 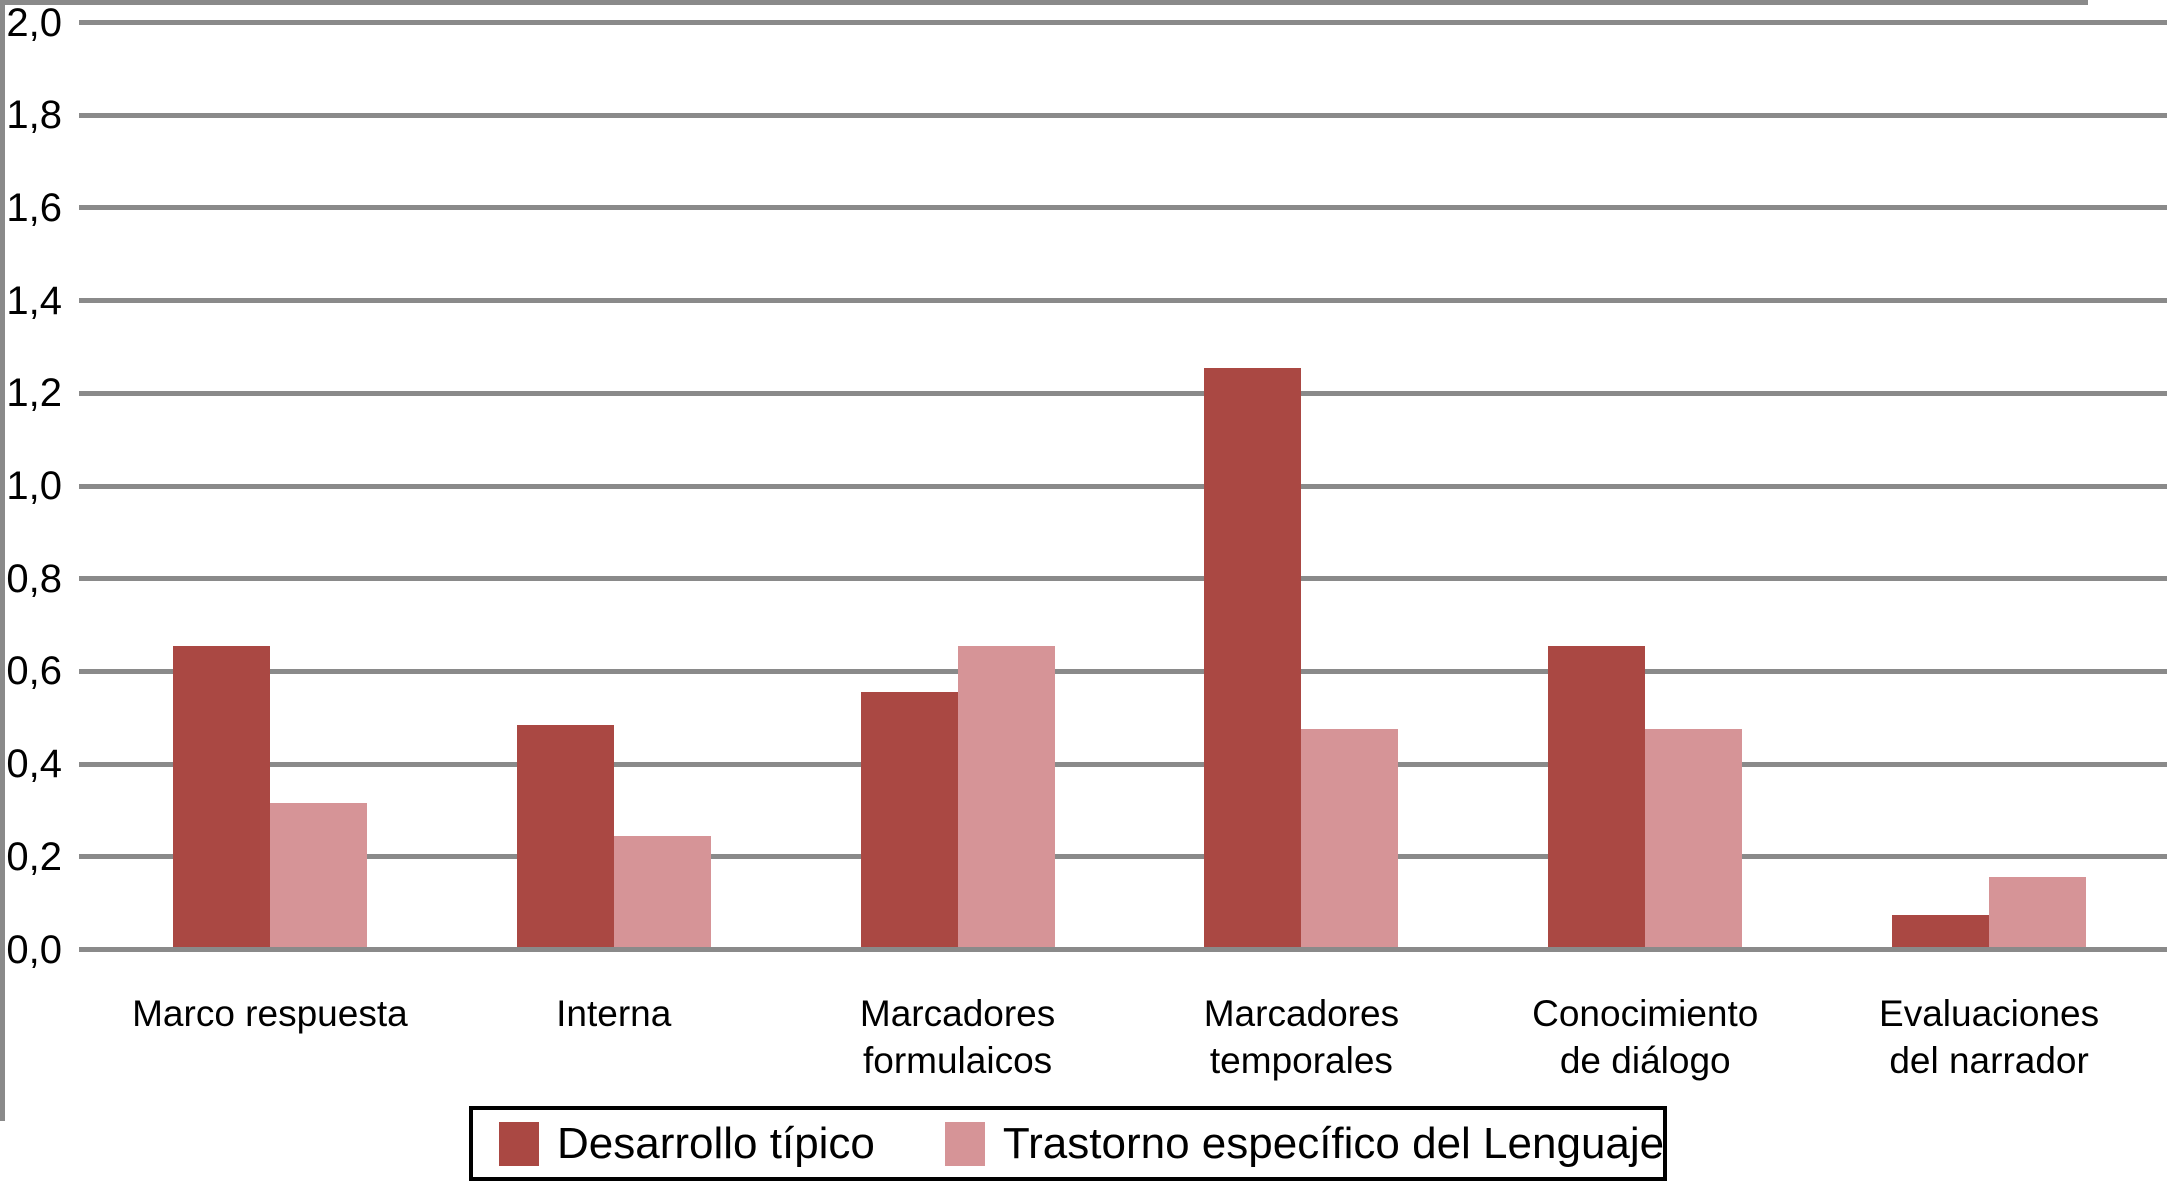 What do you see at coordinates (34, 949) in the screenshot?
I see `y-axis-tick-label: 0,0` at bounding box center [34, 949].